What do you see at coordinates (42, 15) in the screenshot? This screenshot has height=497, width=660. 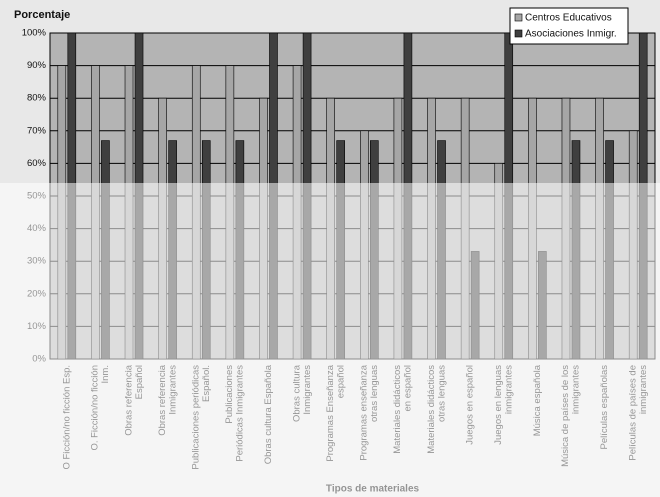 I see `y-axis-title: Porcentaje` at bounding box center [42, 15].